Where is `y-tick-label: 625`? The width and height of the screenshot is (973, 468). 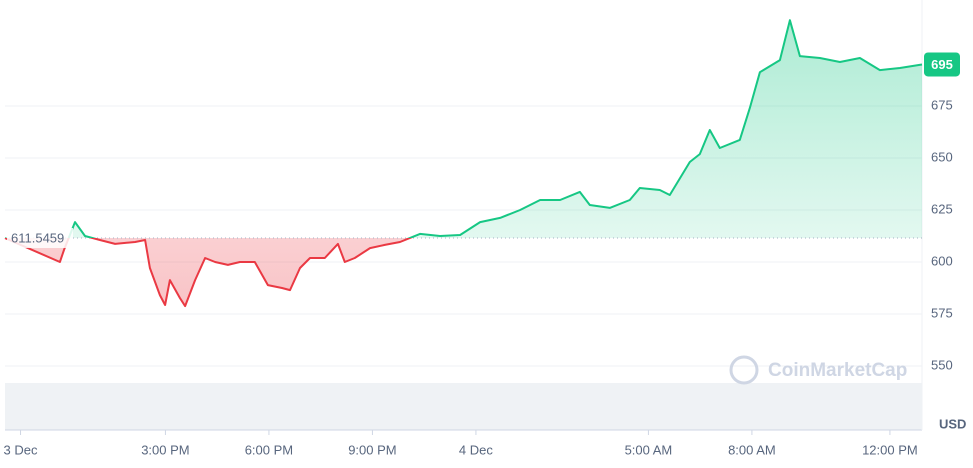 y-tick-label: 625 is located at coordinates (942, 208).